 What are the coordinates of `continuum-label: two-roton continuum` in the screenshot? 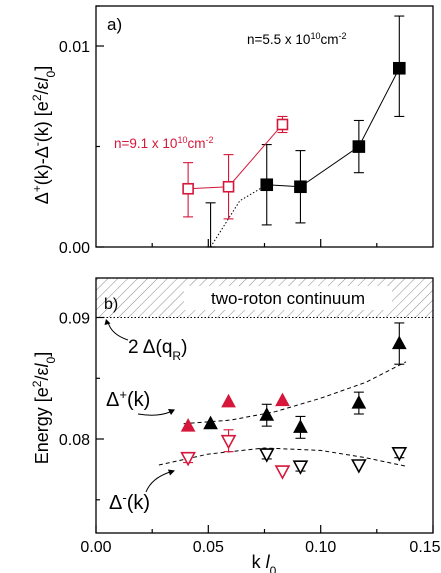 It's located at (288, 298).